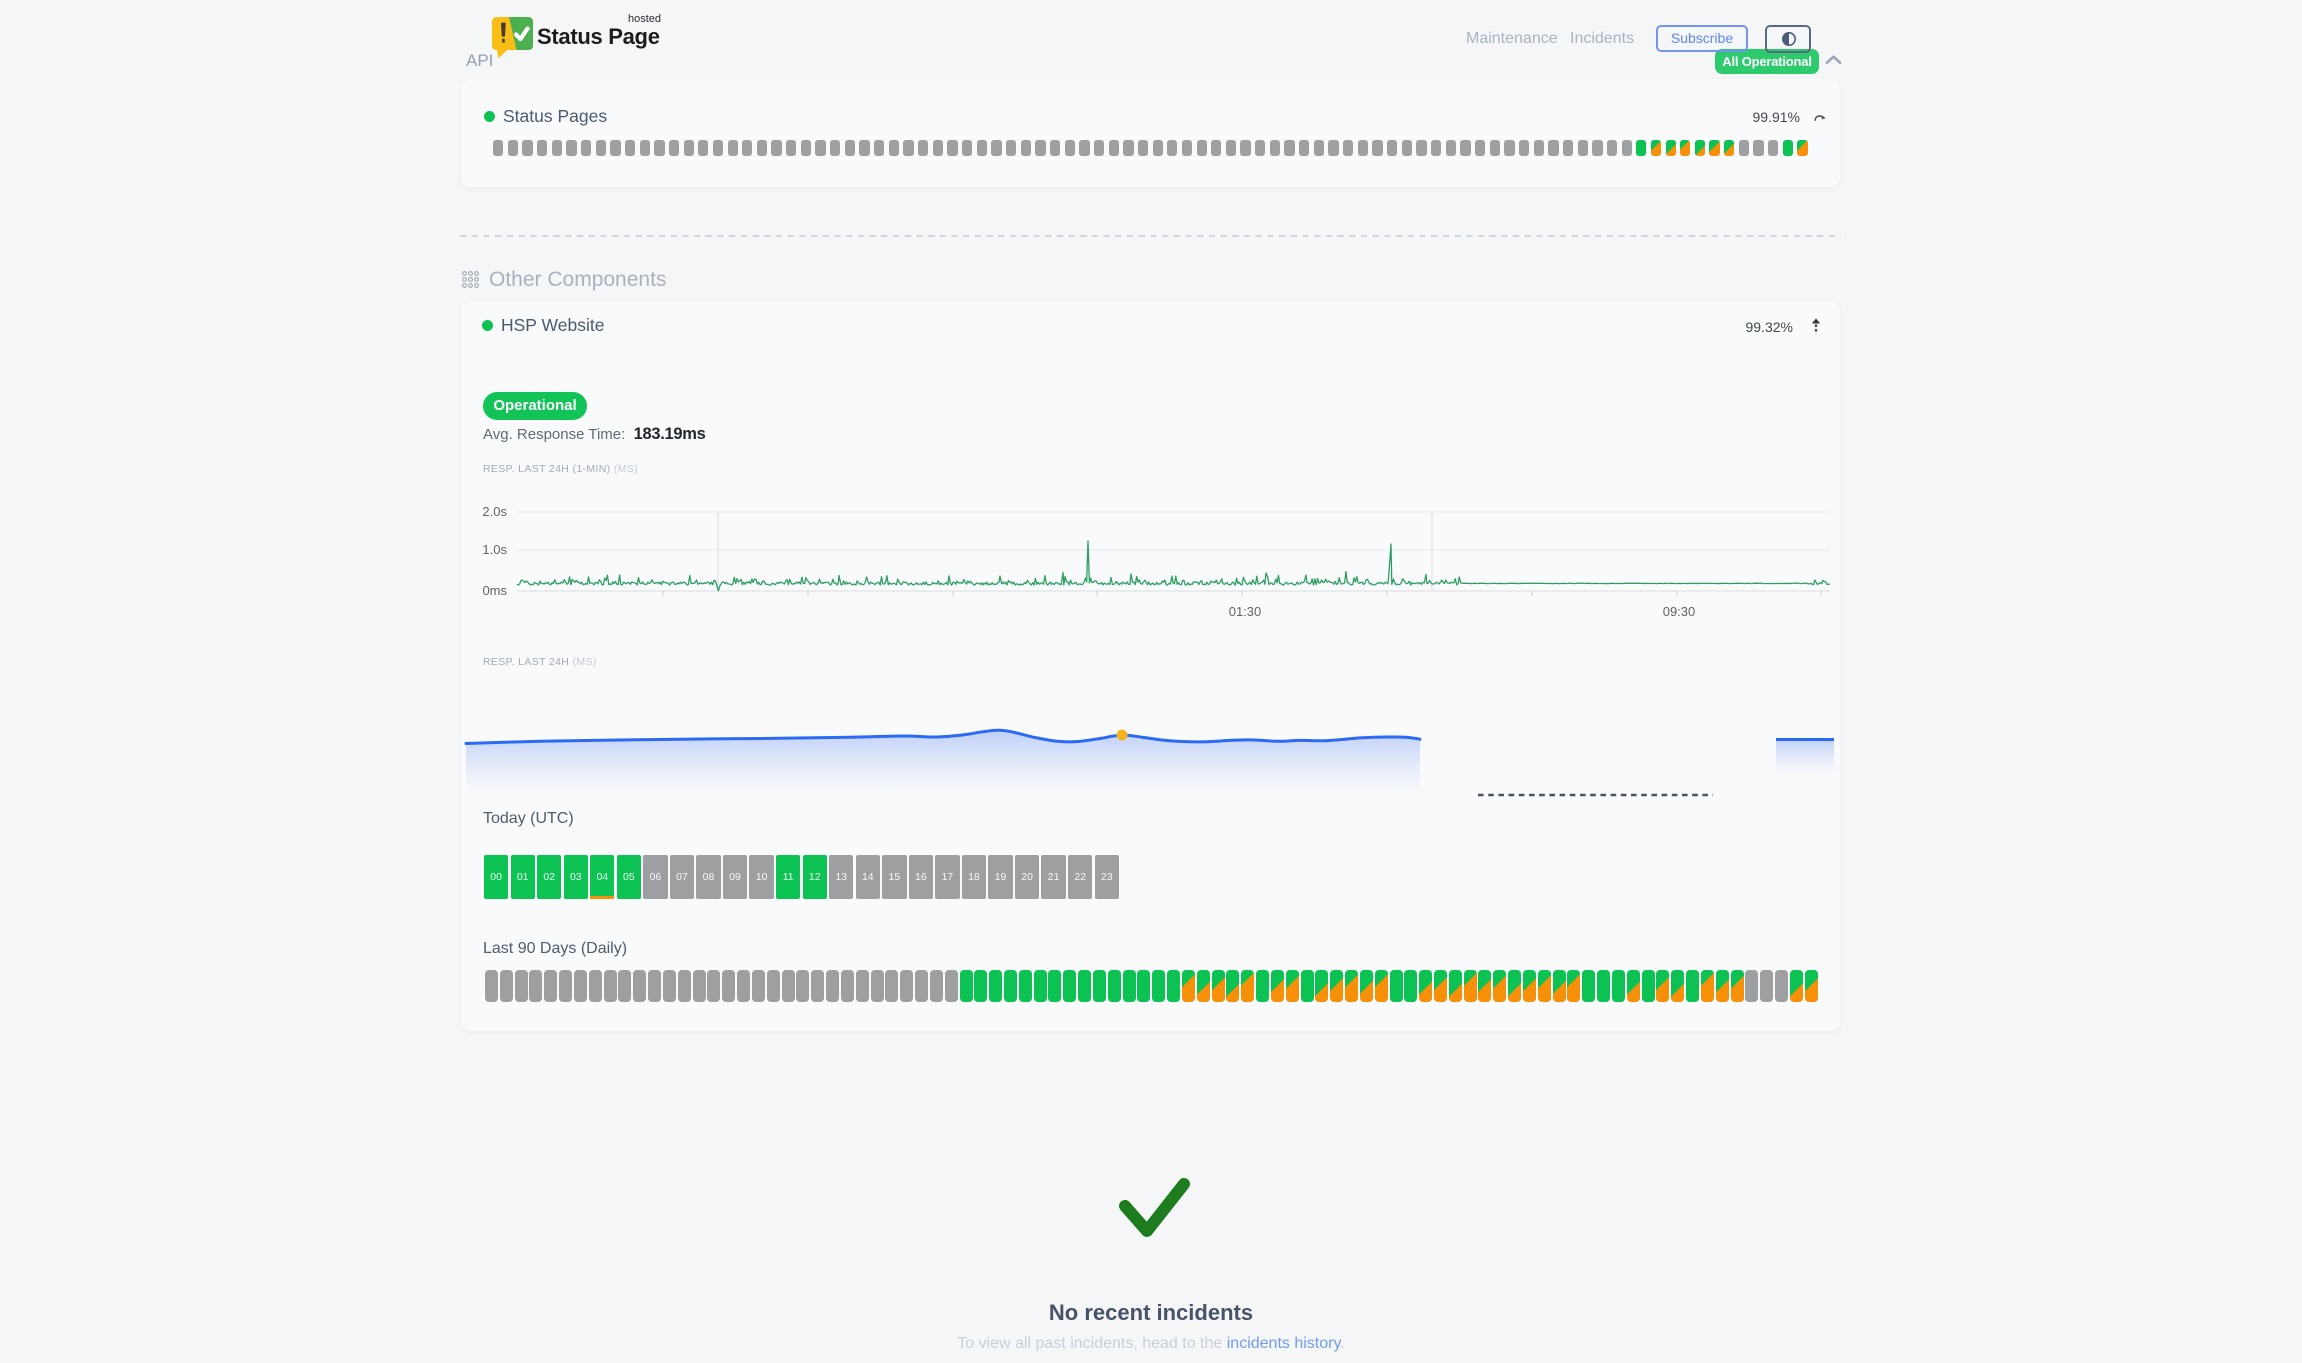 The height and width of the screenshot is (1363, 2302). I want to click on svg-text: 09:30, so click(1679, 611).